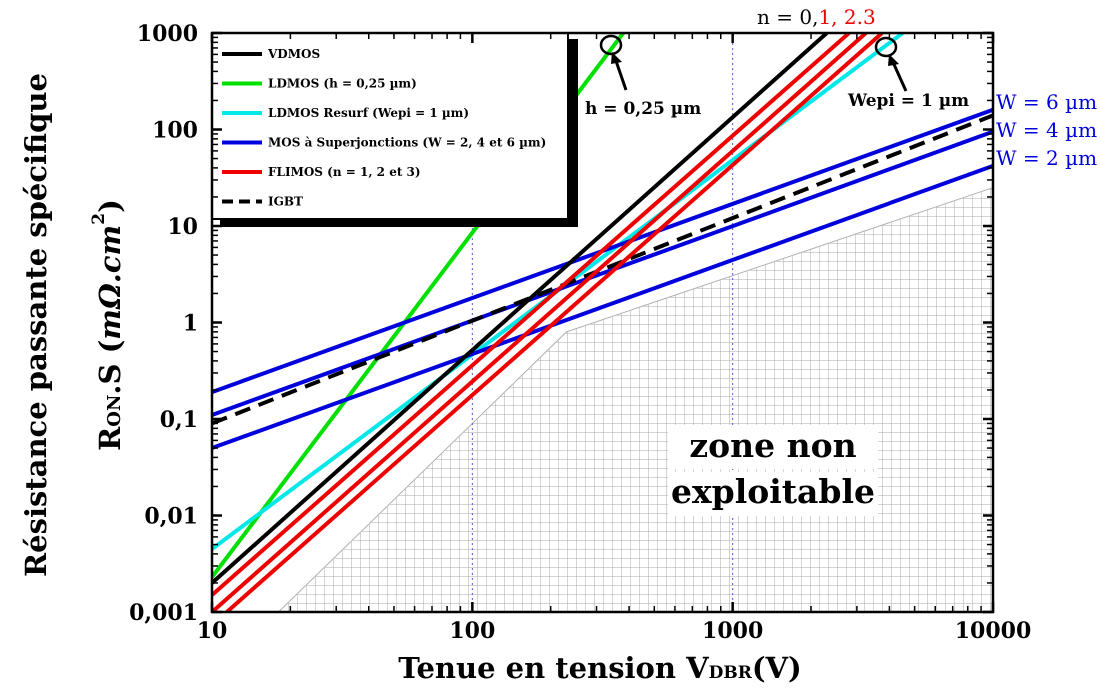 This screenshot has height=688, width=1101. Describe the element at coordinates (732, 631) in the screenshot. I see `x-tick-label: 1000` at that location.